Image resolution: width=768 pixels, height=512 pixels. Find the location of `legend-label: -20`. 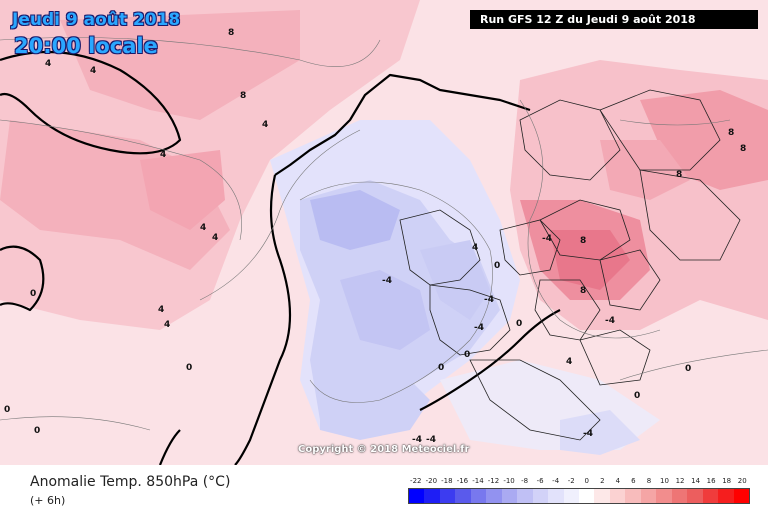

legend-label: -20 is located at coordinates (431, 481).